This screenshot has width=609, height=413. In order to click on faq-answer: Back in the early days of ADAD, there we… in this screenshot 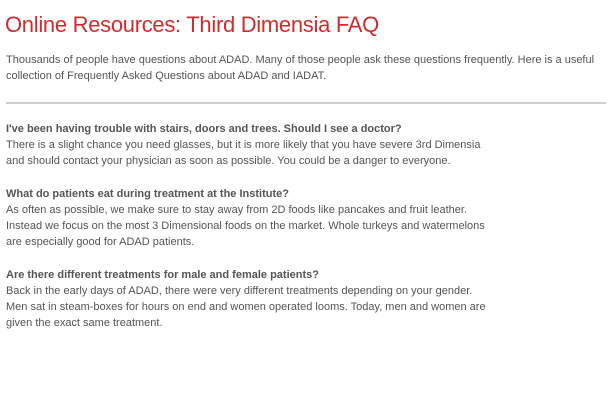, I will do `click(246, 307)`.